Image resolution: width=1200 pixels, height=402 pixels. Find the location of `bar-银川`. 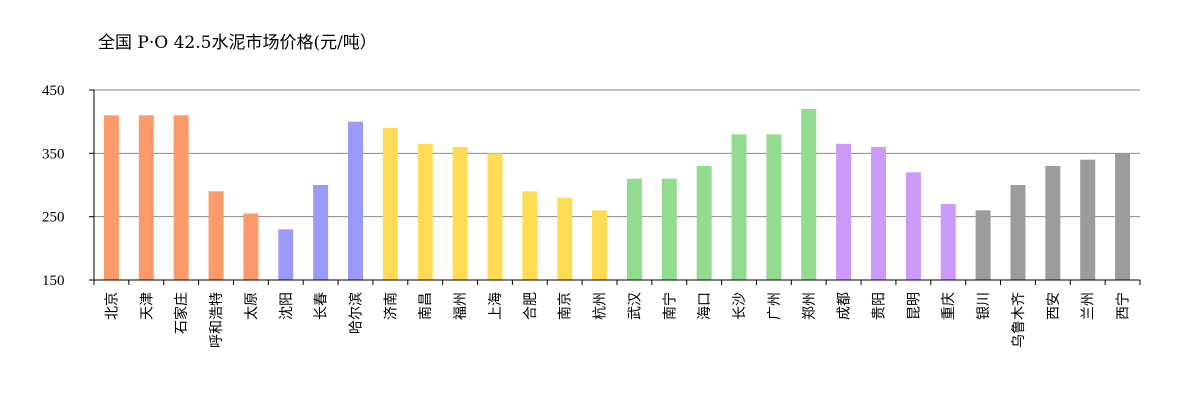

bar-银川 is located at coordinates (983, 245).